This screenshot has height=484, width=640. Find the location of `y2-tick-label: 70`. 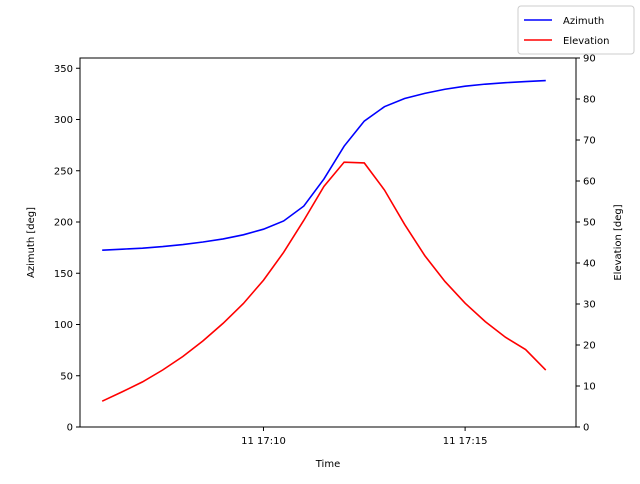

y2-tick-label: 70 is located at coordinates (589, 141).